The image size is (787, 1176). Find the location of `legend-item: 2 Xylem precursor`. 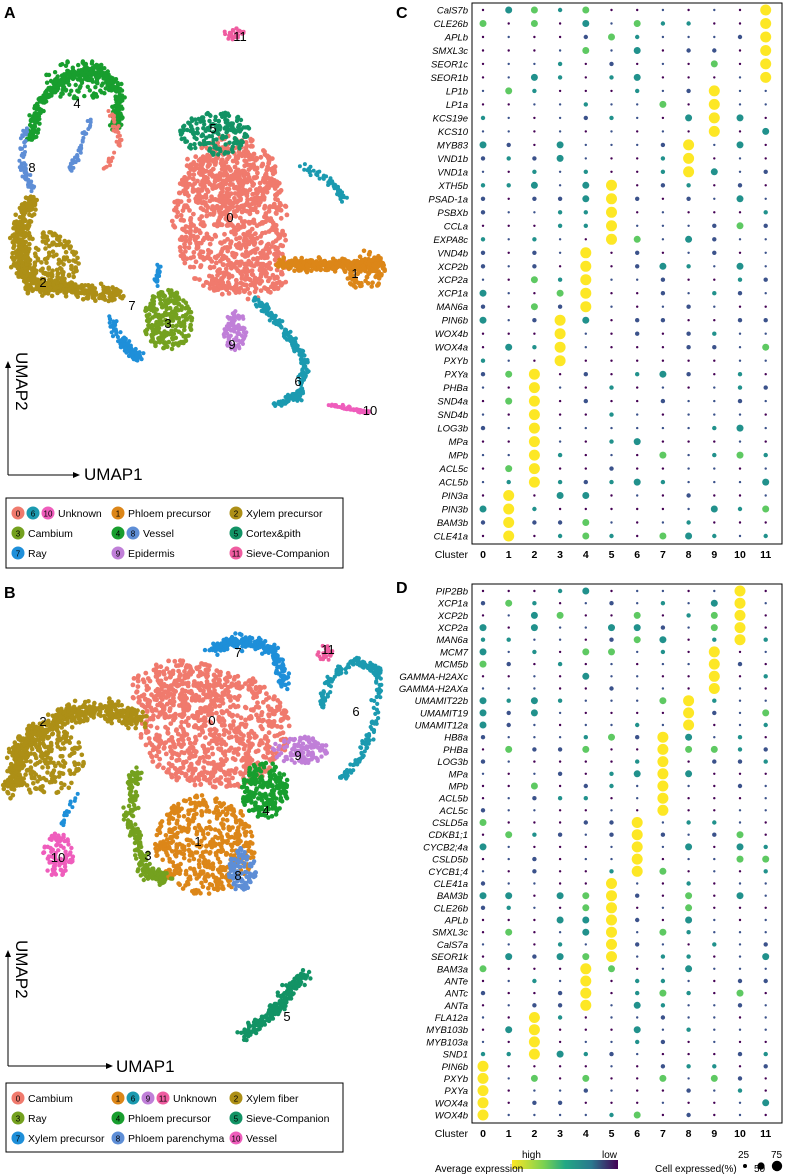

legend-item: 2 Xylem precursor is located at coordinates (276, 513).